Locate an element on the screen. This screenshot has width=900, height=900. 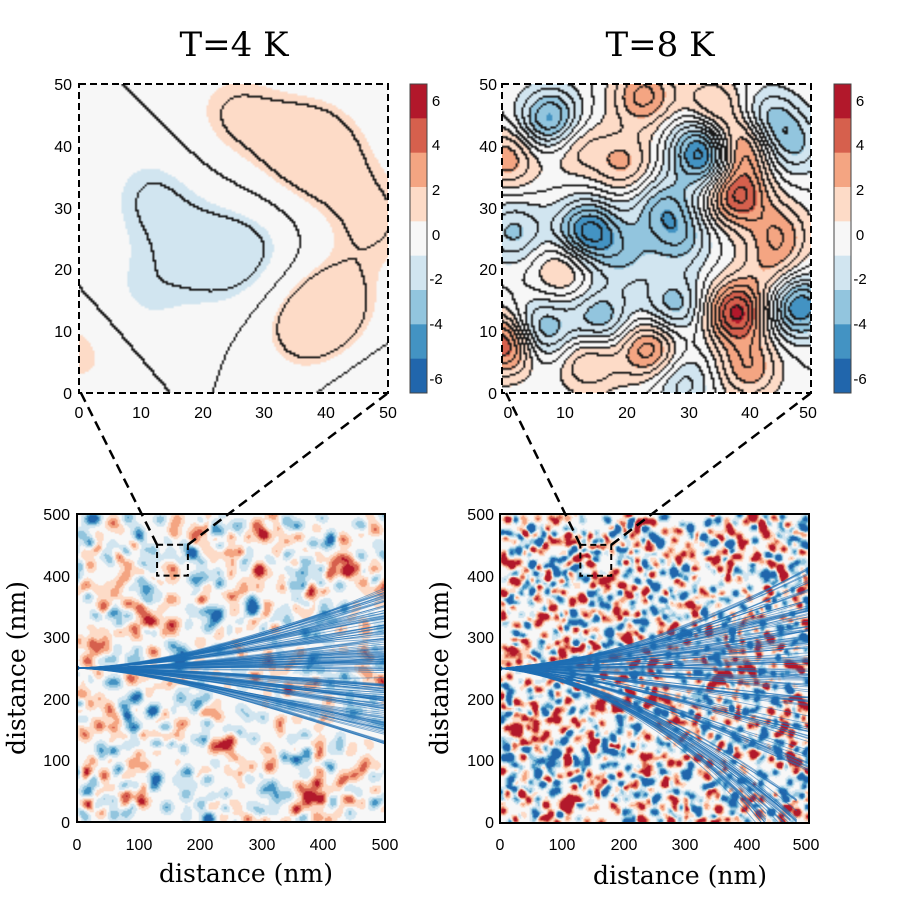
colorbar-8k is located at coordinates (842, 238).